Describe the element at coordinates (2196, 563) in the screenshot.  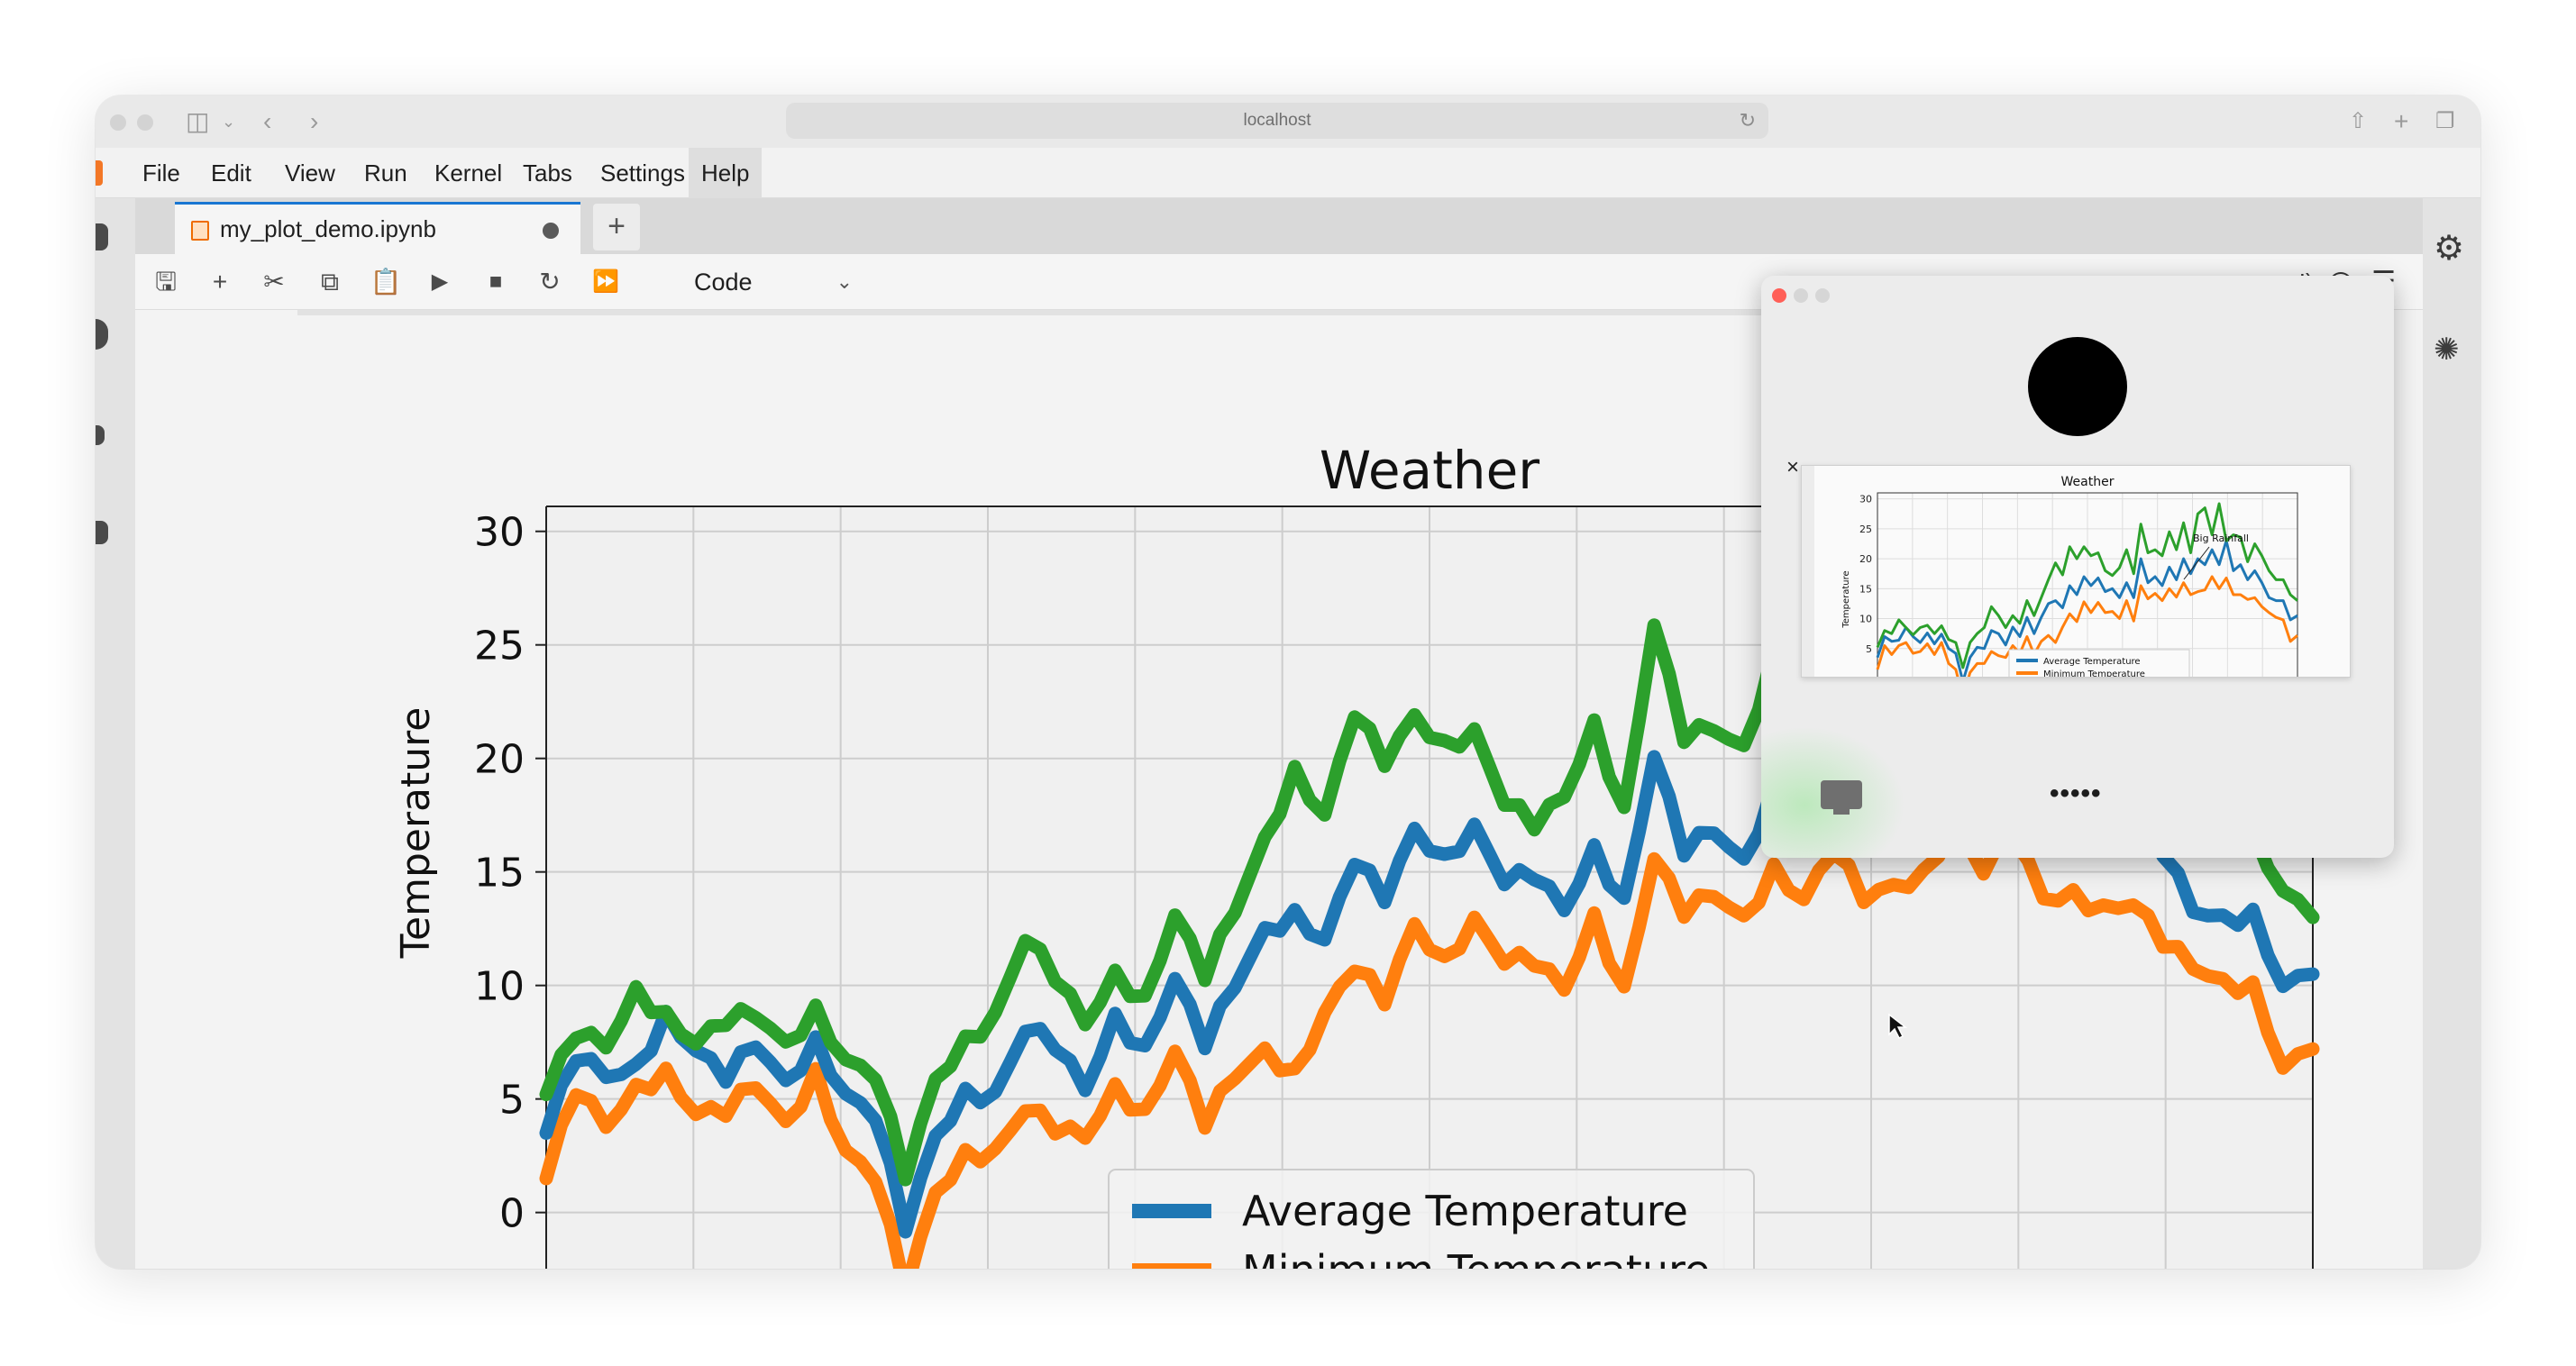
I see `thumb-annotation-arrow` at that location.